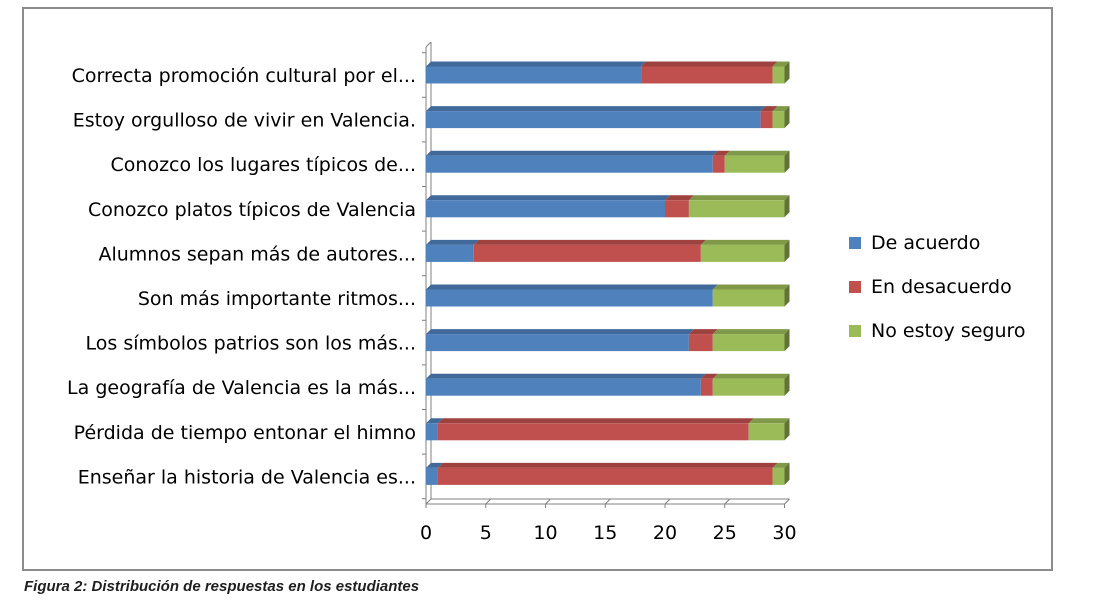 The image size is (1096, 604). What do you see at coordinates (925, 243) in the screenshot?
I see `legend-label: De acuerdo` at bounding box center [925, 243].